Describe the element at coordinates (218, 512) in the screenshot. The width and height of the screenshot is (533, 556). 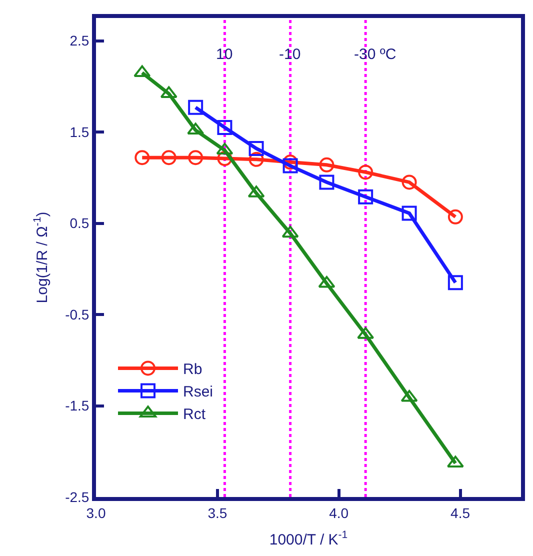
I see `x-tick-label: 3.5` at that location.